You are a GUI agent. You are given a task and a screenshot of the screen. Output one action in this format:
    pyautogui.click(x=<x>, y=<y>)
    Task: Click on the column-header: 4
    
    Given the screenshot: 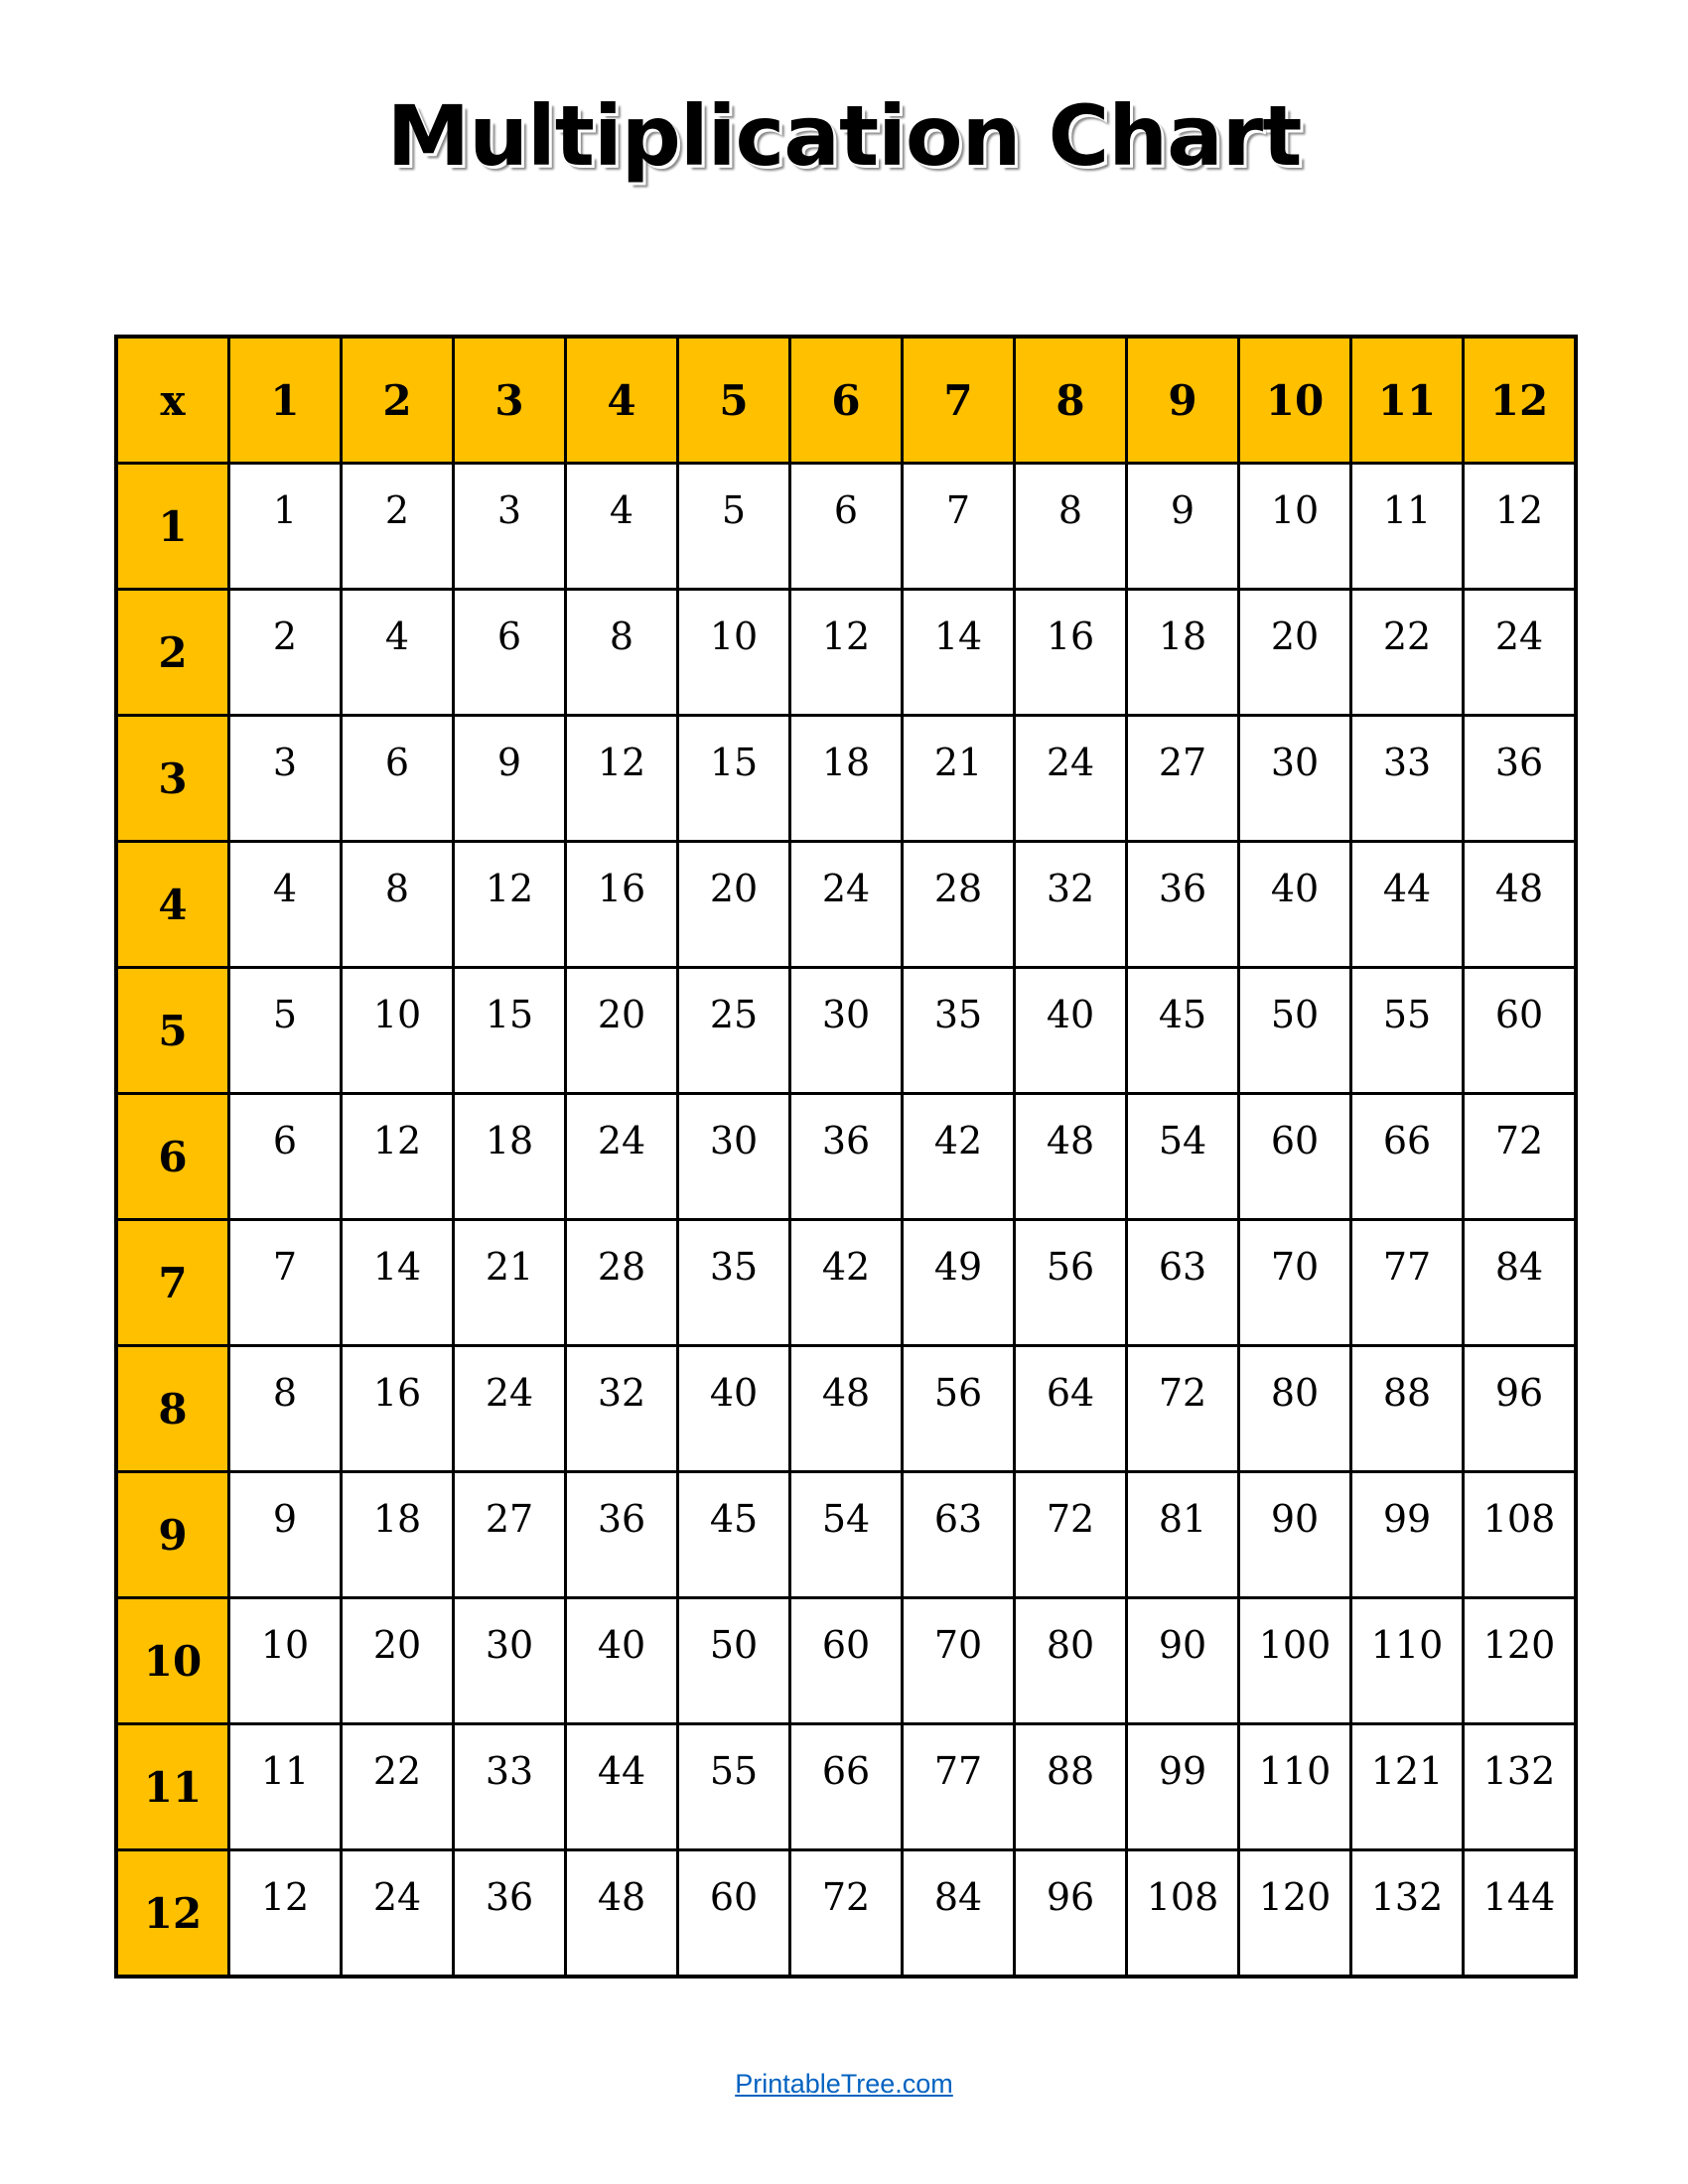 What is the action you would take?
    pyautogui.click(x=621, y=400)
    